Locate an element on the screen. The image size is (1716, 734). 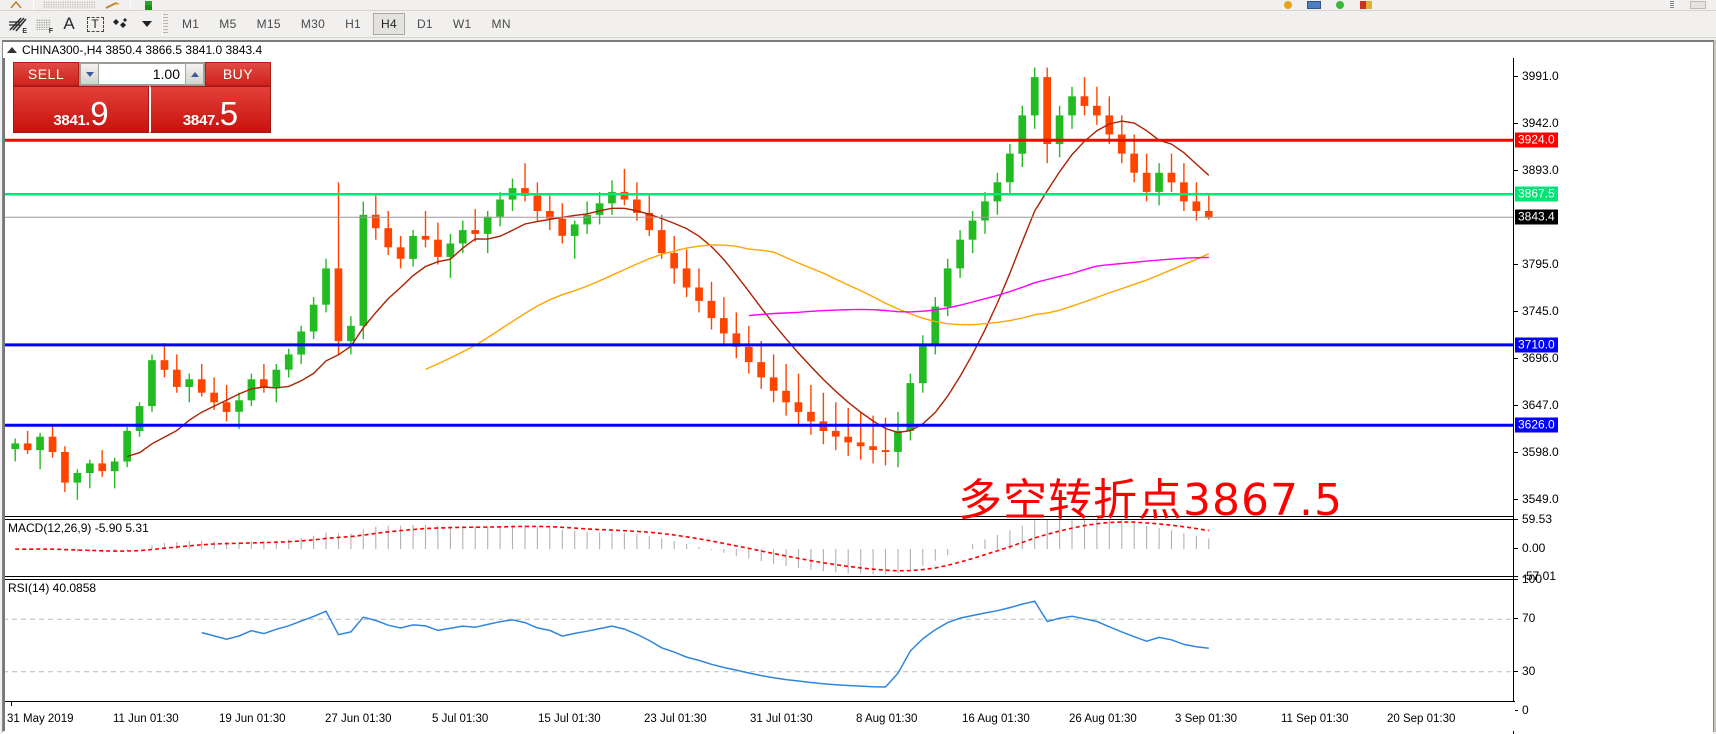
crosshair-icon is located at coordinates (69, 5).